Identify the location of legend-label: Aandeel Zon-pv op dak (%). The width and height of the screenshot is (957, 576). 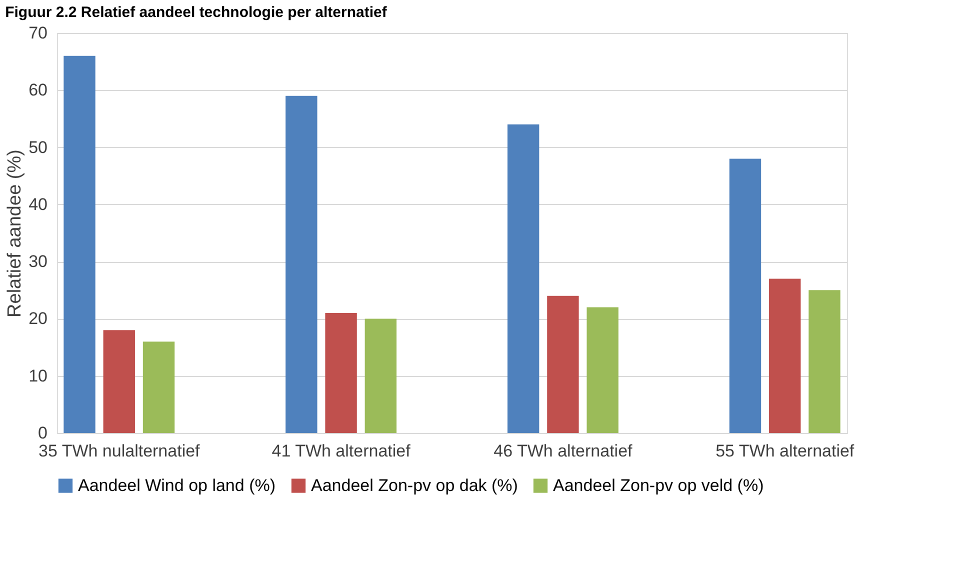
(414, 485).